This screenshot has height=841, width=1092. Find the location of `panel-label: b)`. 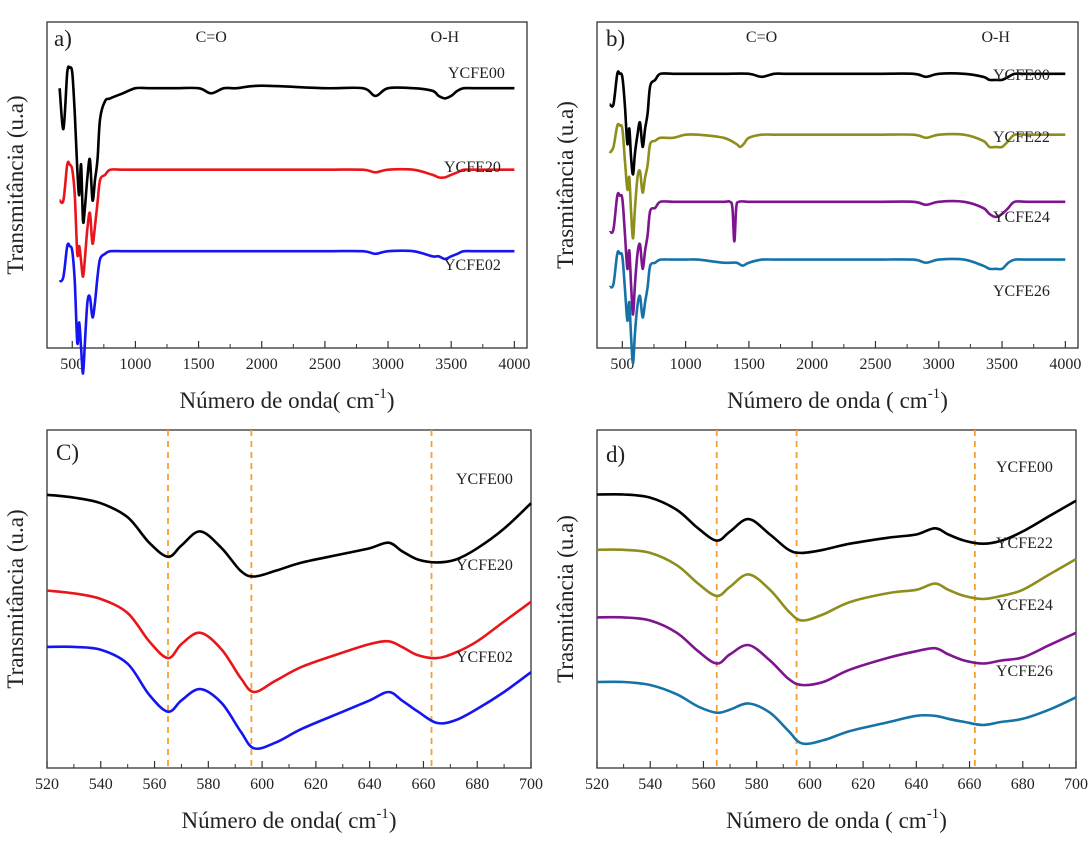

panel-label: b) is located at coordinates (615, 38).